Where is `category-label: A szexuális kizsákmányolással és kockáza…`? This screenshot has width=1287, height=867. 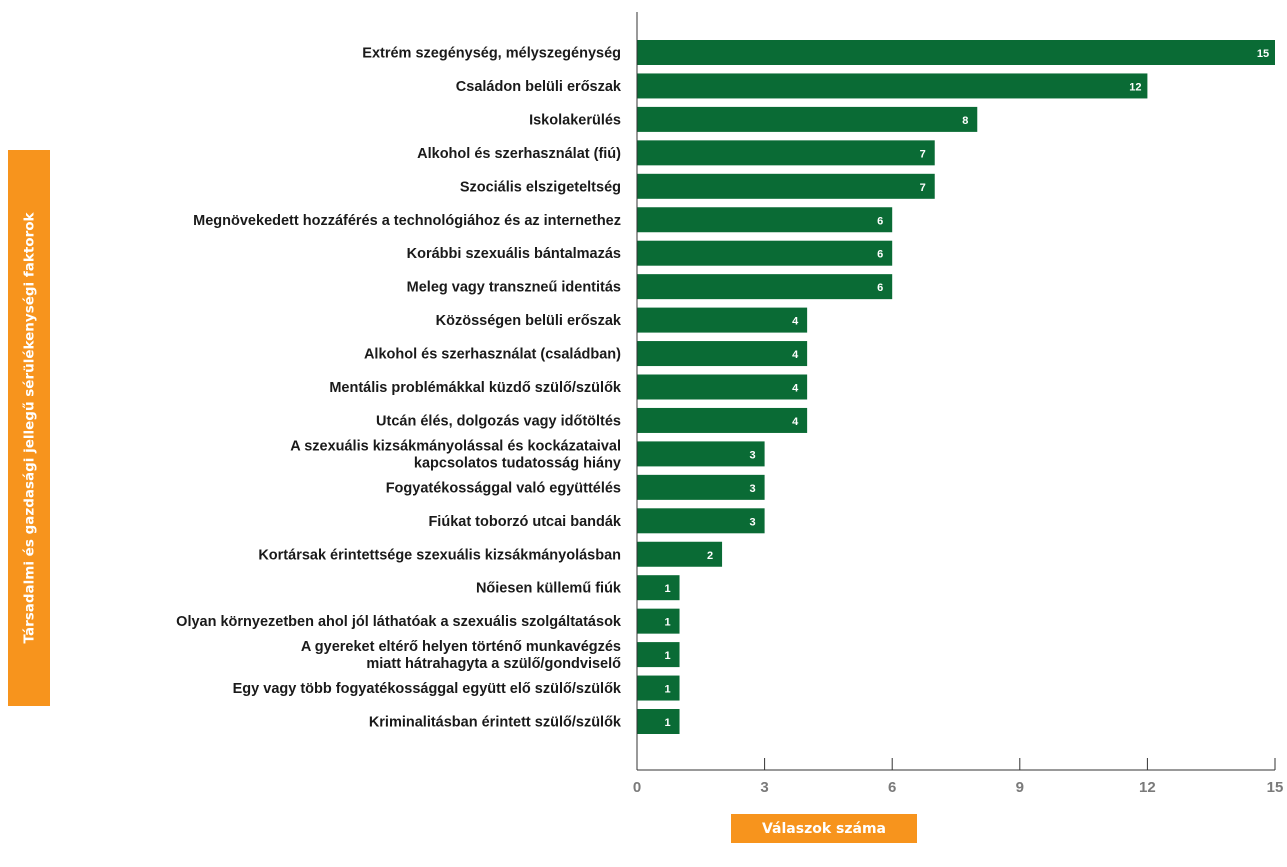 category-label: A szexuális kizsákmányolással és kockáza… is located at coordinates (455, 446).